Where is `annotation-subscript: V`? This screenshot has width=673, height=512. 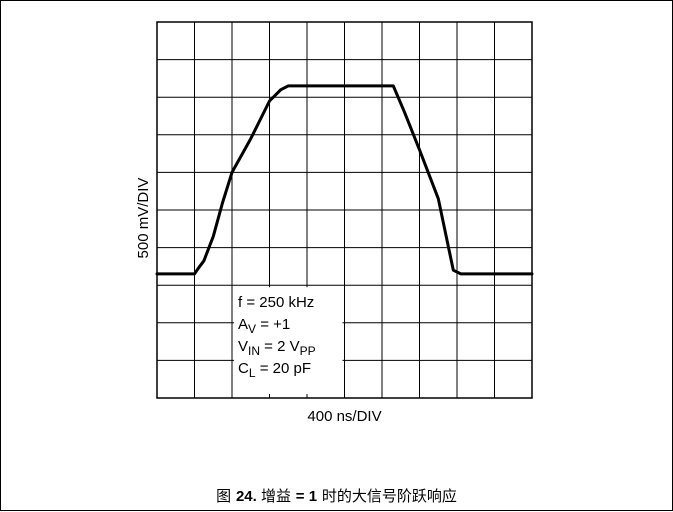
annotation-subscript: V is located at coordinates (252, 329).